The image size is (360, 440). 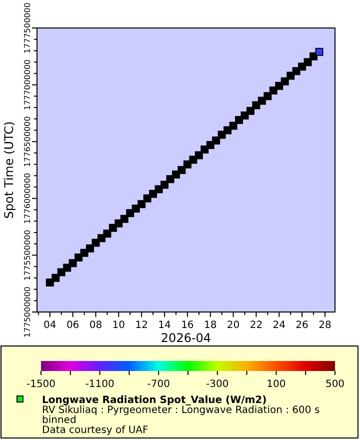 What do you see at coordinates (335, 384) in the screenshot?
I see `color-bar-label: 500` at bounding box center [335, 384].